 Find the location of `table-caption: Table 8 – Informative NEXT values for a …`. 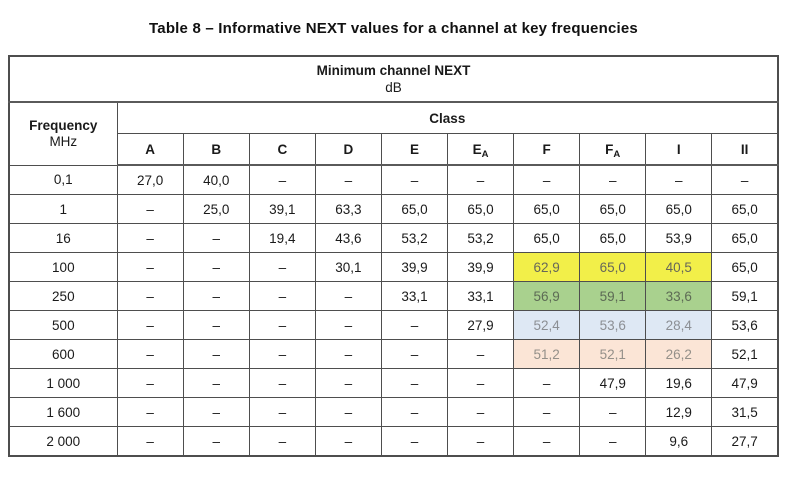

table-caption: Table 8 – Informative NEXT values for a … is located at coordinates (393, 28).